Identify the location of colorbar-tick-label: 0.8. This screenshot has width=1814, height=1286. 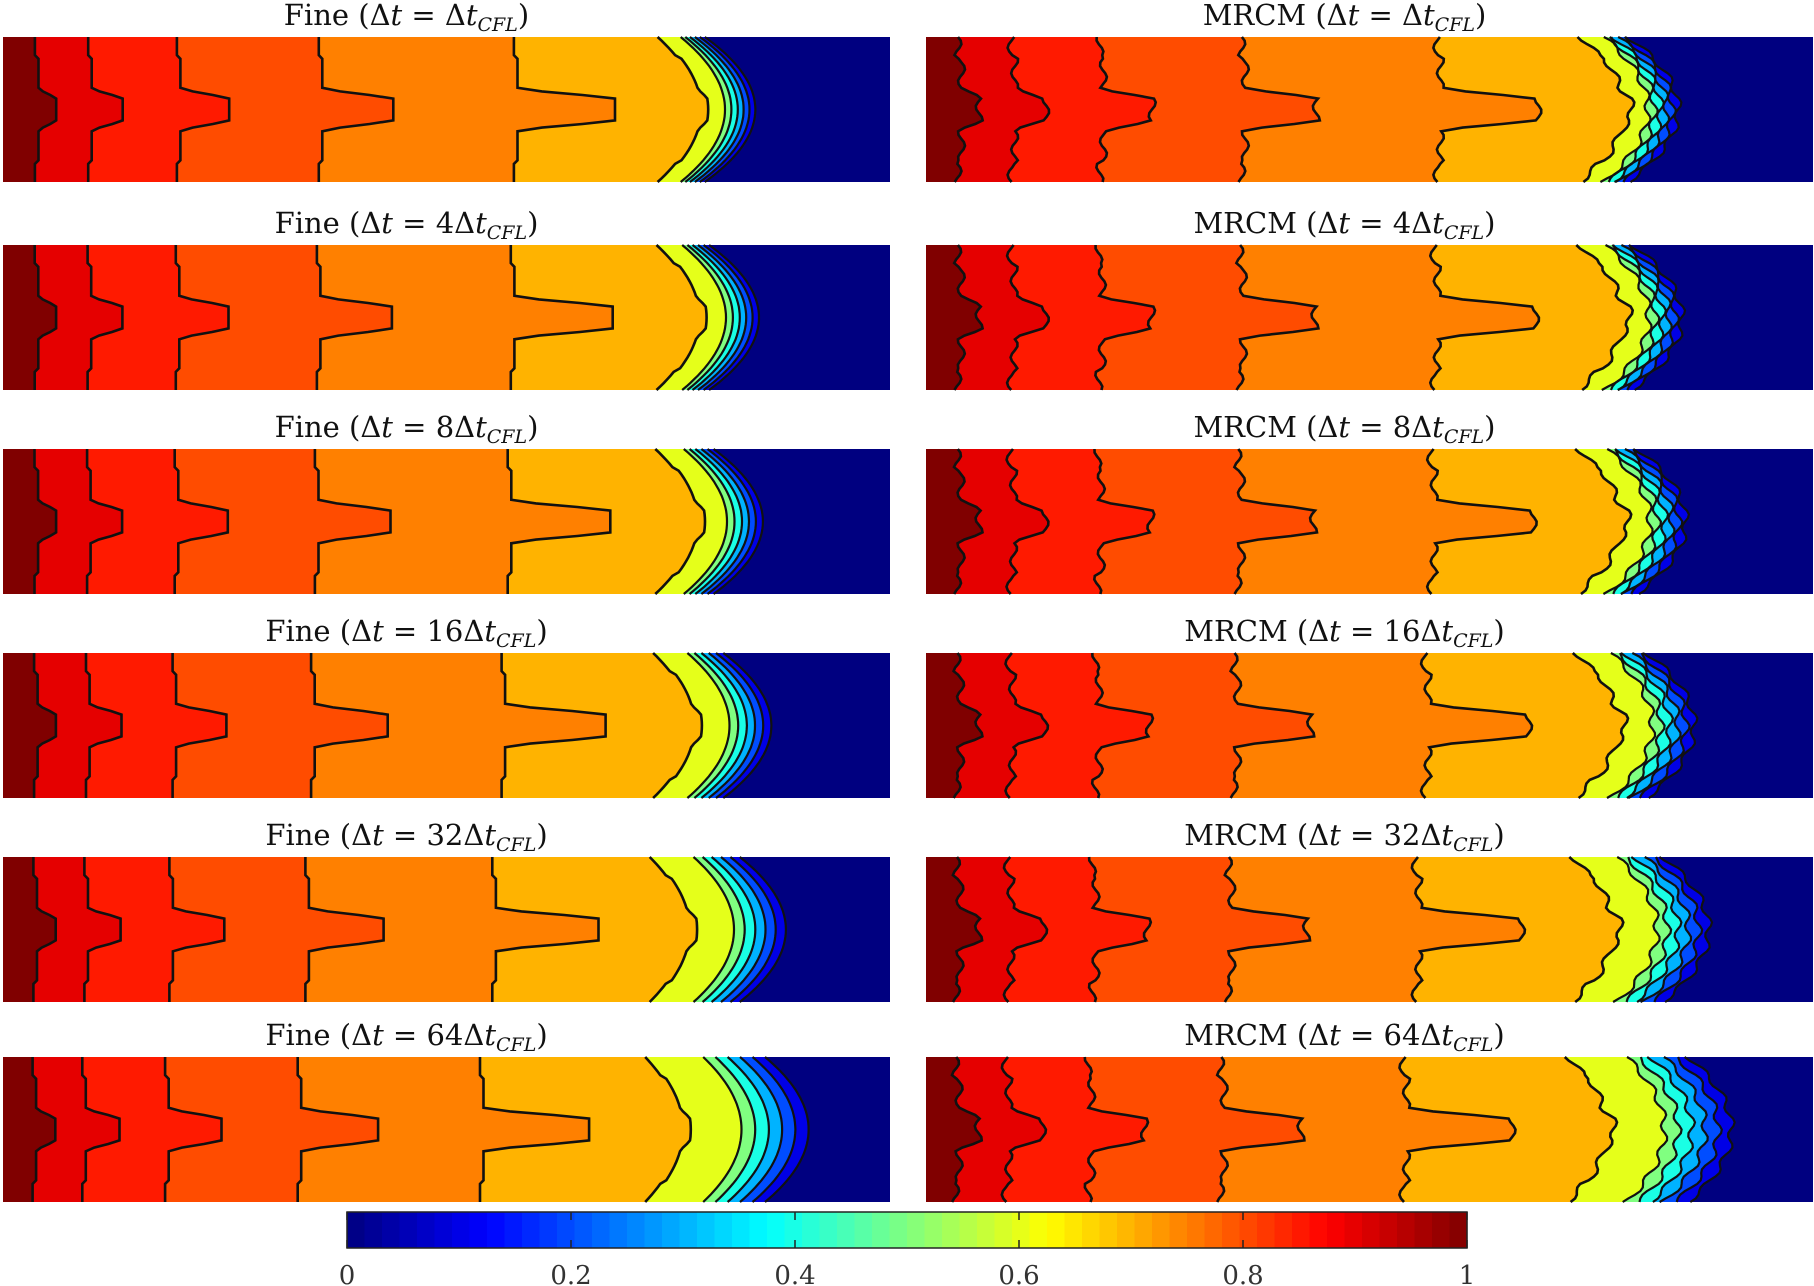
(1242, 1273).